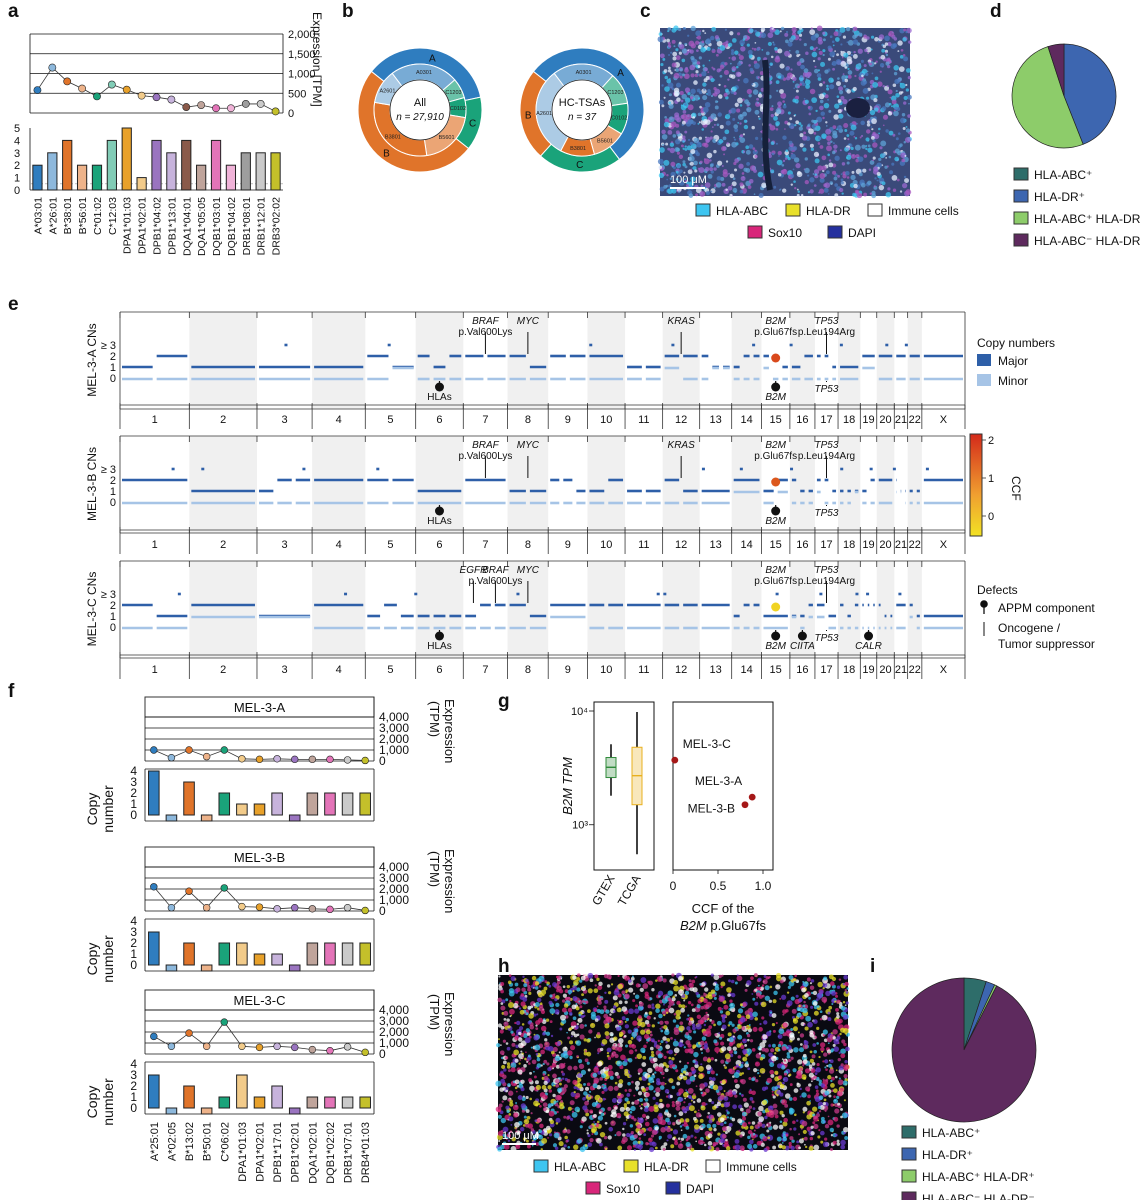 This screenshot has height=1200, width=1141. Describe the element at coordinates (606, 670) in the screenshot. I see `chromosome-label: 10` at that location.